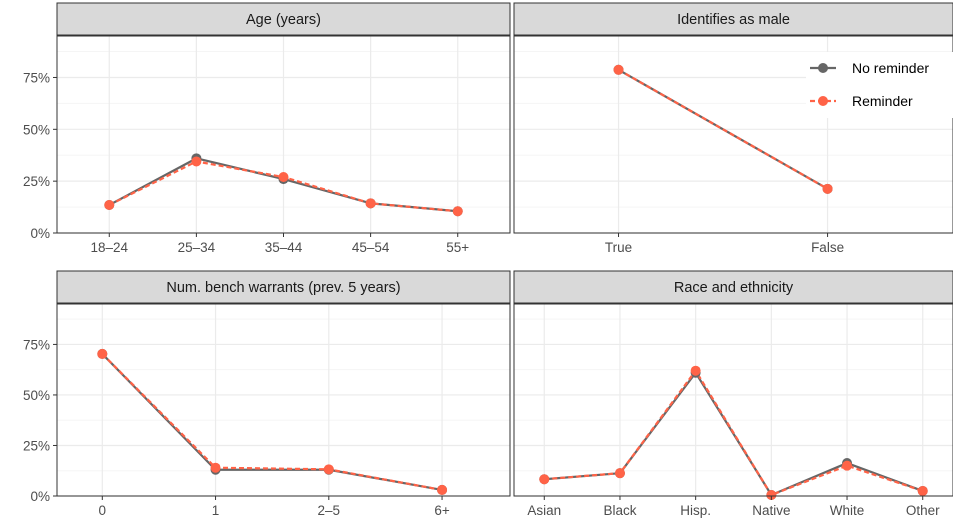  What do you see at coordinates (619, 510) in the screenshot?
I see `x-tick-label: Black` at bounding box center [619, 510].